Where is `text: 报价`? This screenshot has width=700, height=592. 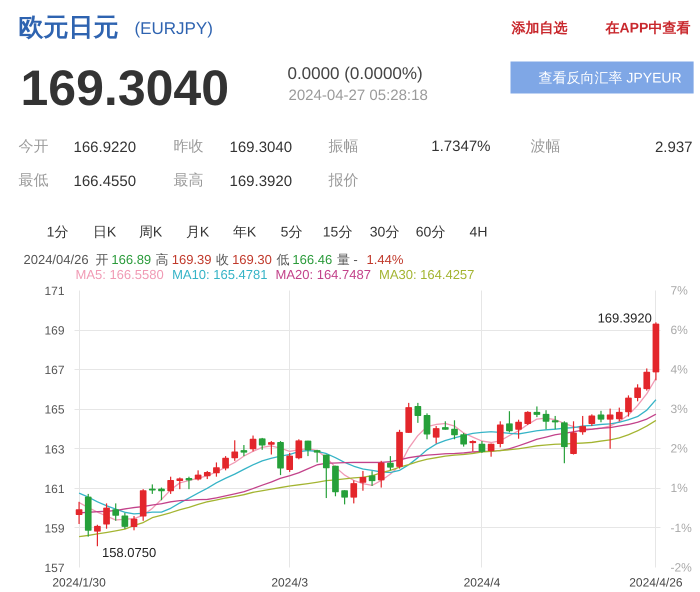
text: 报价 is located at coordinates (343, 180).